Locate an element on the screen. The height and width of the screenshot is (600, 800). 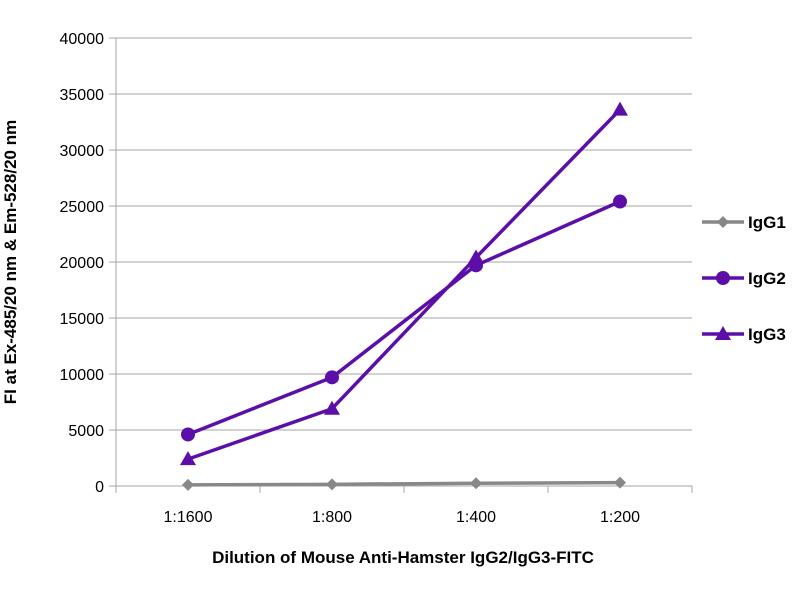
legend-label: IgG2 is located at coordinates (767, 278).